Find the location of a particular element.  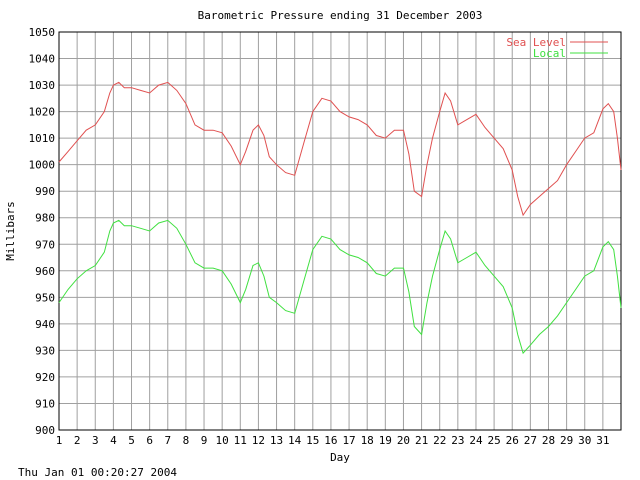

y-tick-label: 900 is located at coordinates (45, 430).